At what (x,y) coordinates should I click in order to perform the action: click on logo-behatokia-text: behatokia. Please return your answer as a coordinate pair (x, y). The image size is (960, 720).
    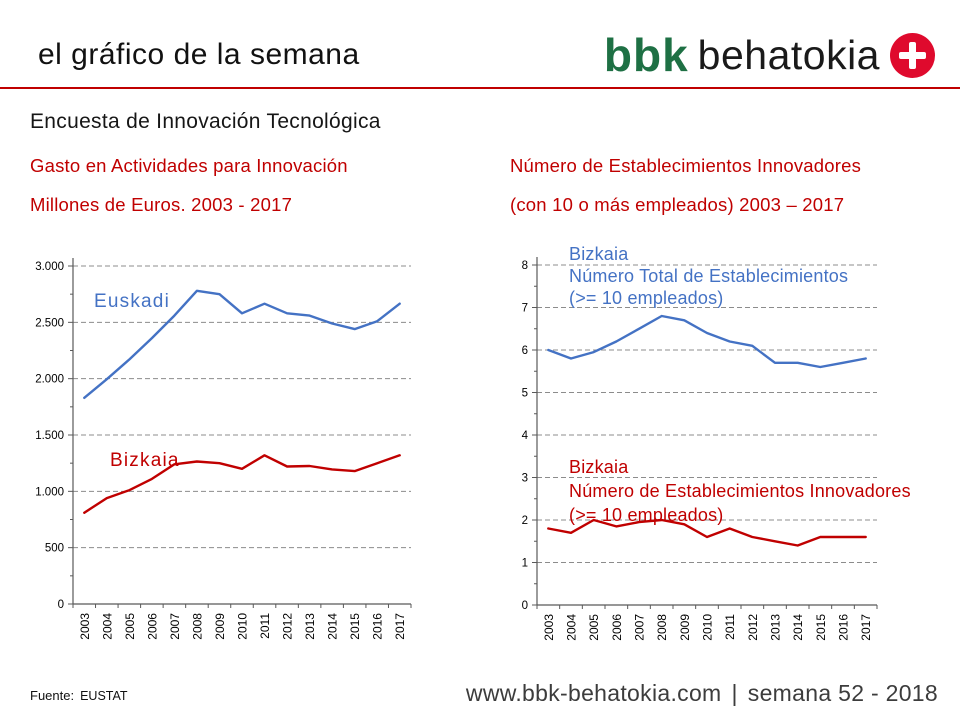
    Looking at the image, I should click on (788, 54).